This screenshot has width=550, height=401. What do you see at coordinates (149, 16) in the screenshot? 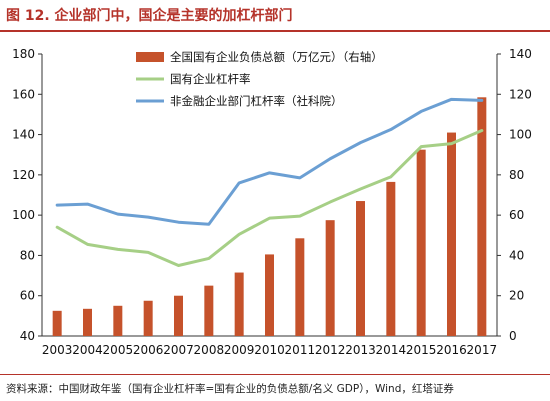
I see `figure-title: 图 12. 企业部门中，国企是主要的加杠杆部门` at bounding box center [149, 16].